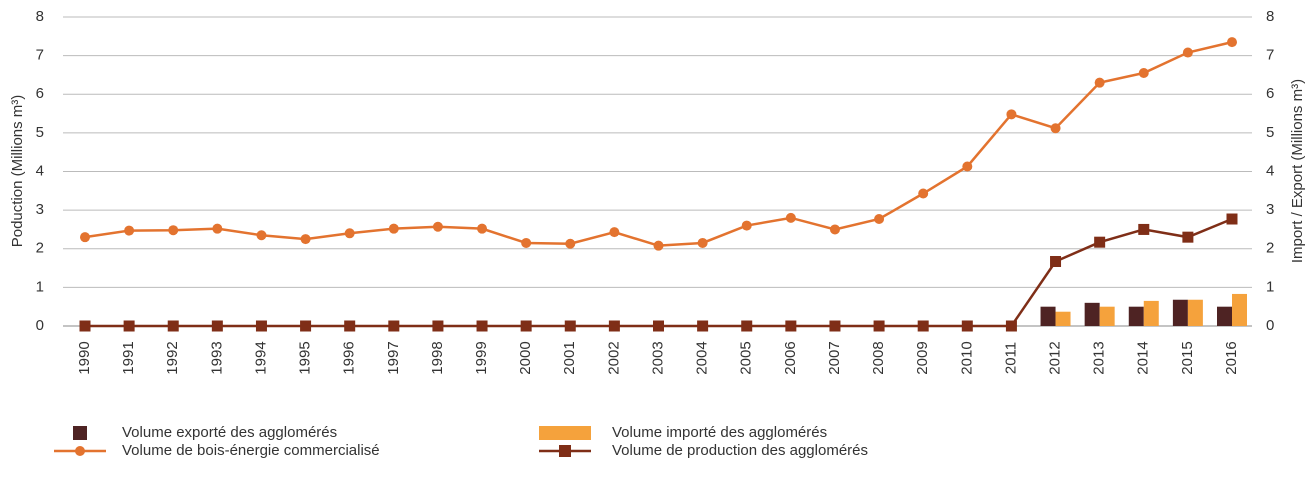  What do you see at coordinates (1143, 357) in the screenshot?
I see `x-tick-label: 2014` at bounding box center [1143, 357].